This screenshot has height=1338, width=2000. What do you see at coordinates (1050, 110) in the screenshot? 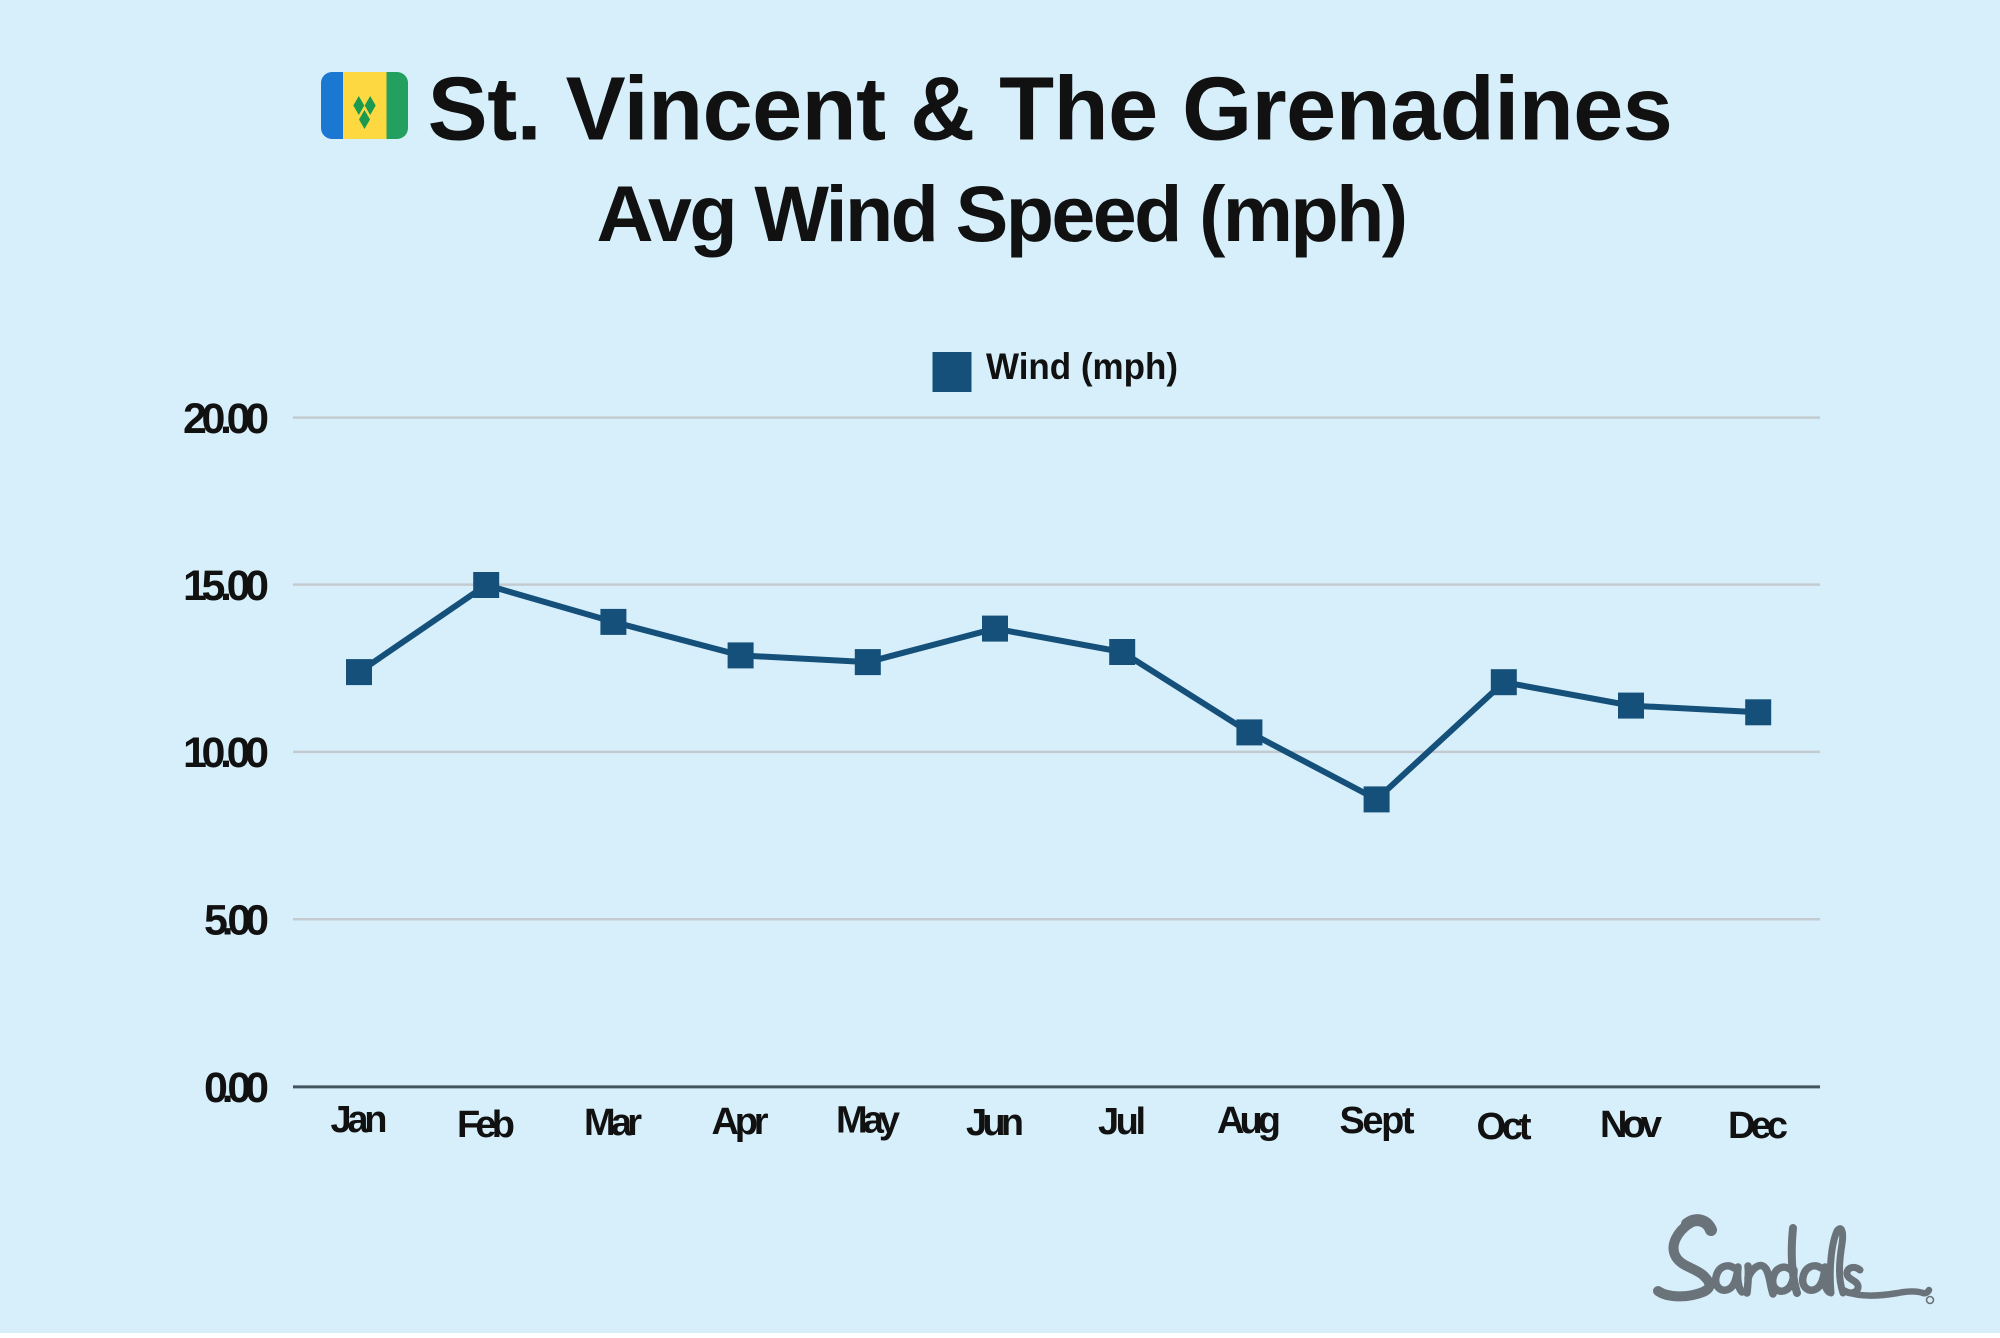
I see `svg-text: St. Vincent & The Grenadines` at bounding box center [1050, 110].